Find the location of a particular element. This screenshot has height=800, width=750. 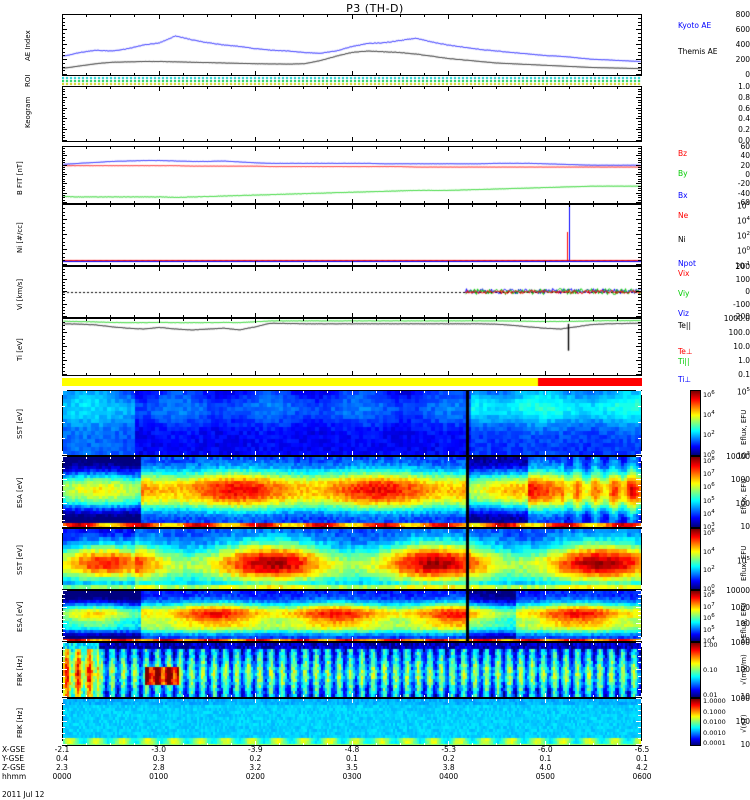

legend-bz: Bz is located at coordinates (683, 153).